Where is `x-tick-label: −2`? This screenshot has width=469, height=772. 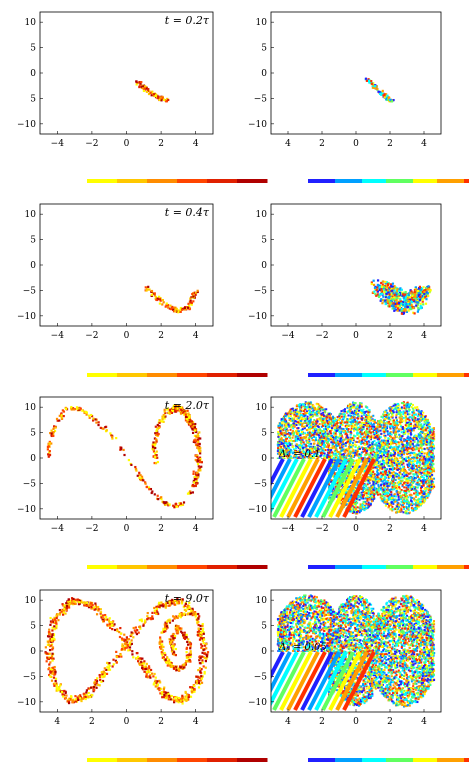 x-tick-label: −2 is located at coordinates (91, 529).